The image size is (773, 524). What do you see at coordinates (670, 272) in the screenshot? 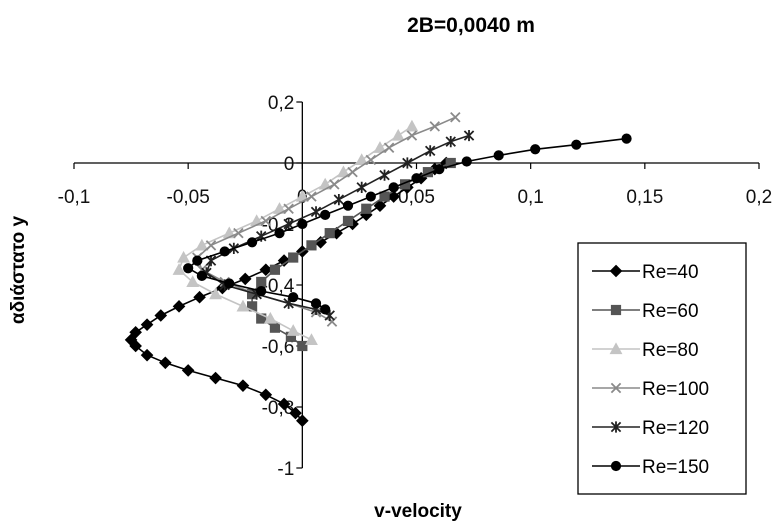
I see `legend-label: Re=40` at bounding box center [670, 272].